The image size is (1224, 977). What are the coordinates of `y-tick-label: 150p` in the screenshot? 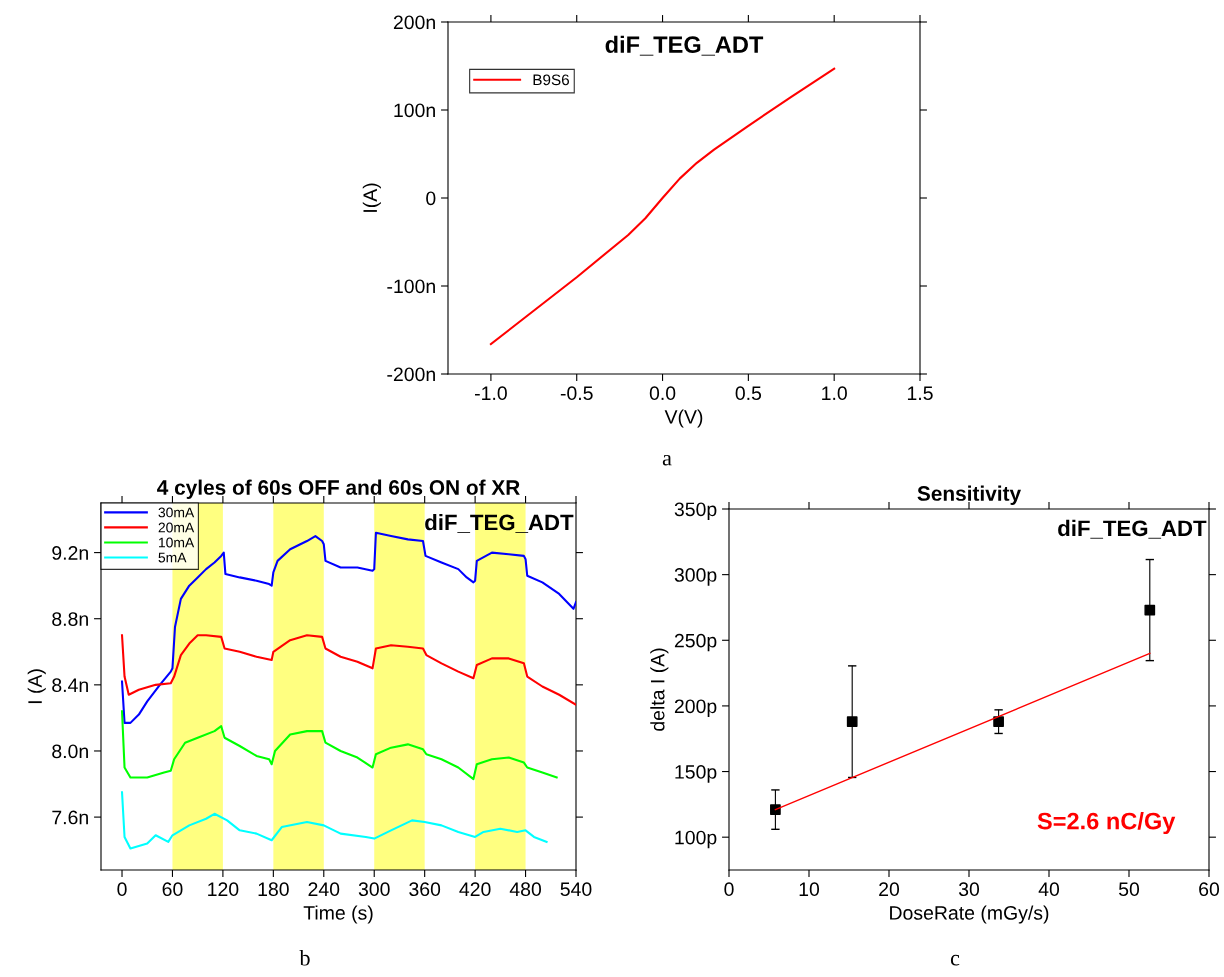 It's located at (696, 774).